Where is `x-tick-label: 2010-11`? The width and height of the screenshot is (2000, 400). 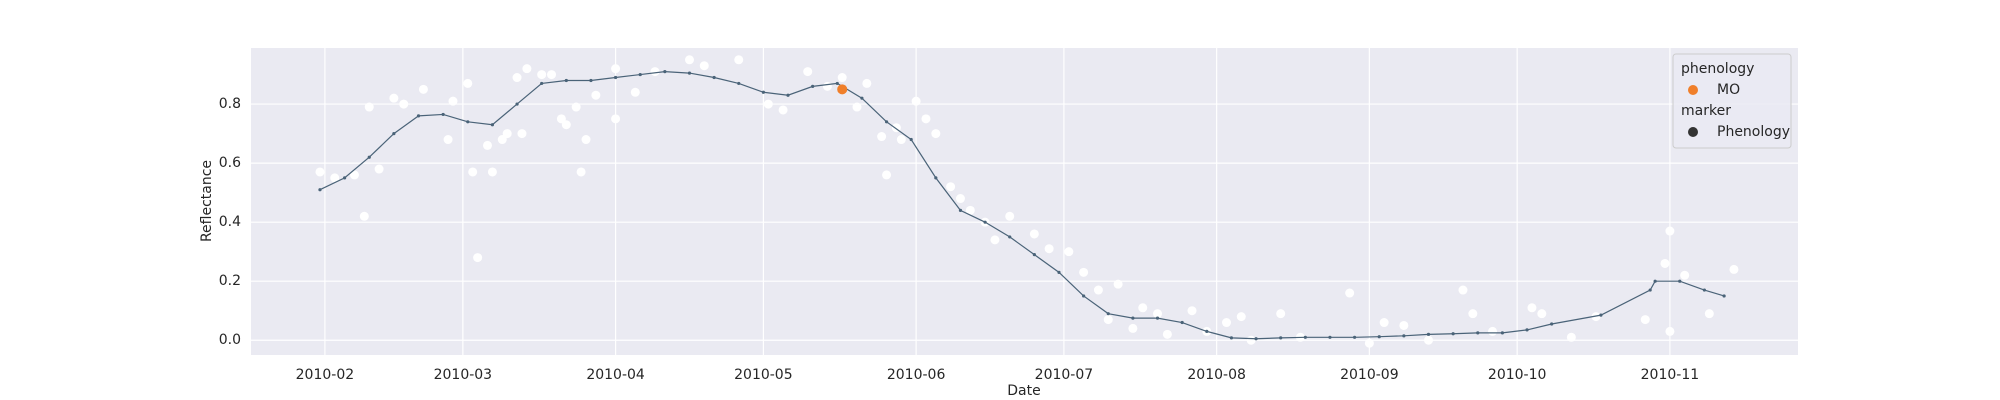 x-tick-label: 2010-11 is located at coordinates (1670, 375).